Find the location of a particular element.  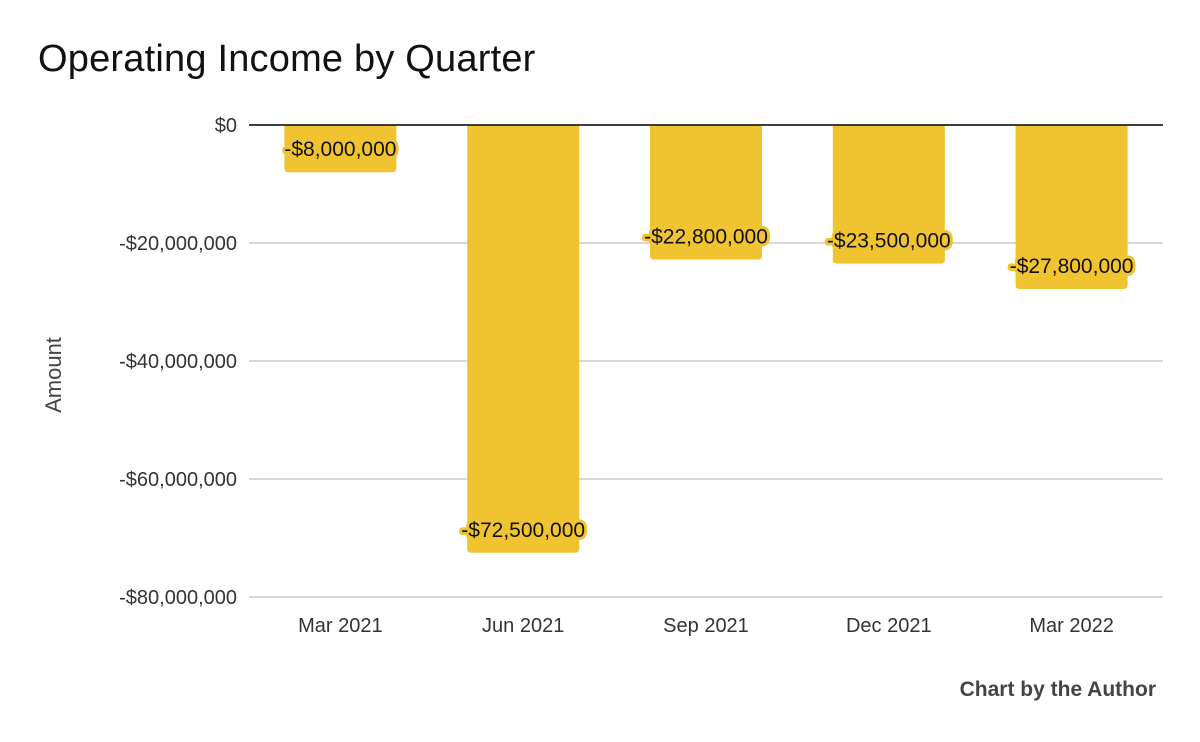

data-label: -$23,500,000 is located at coordinates (889, 241).